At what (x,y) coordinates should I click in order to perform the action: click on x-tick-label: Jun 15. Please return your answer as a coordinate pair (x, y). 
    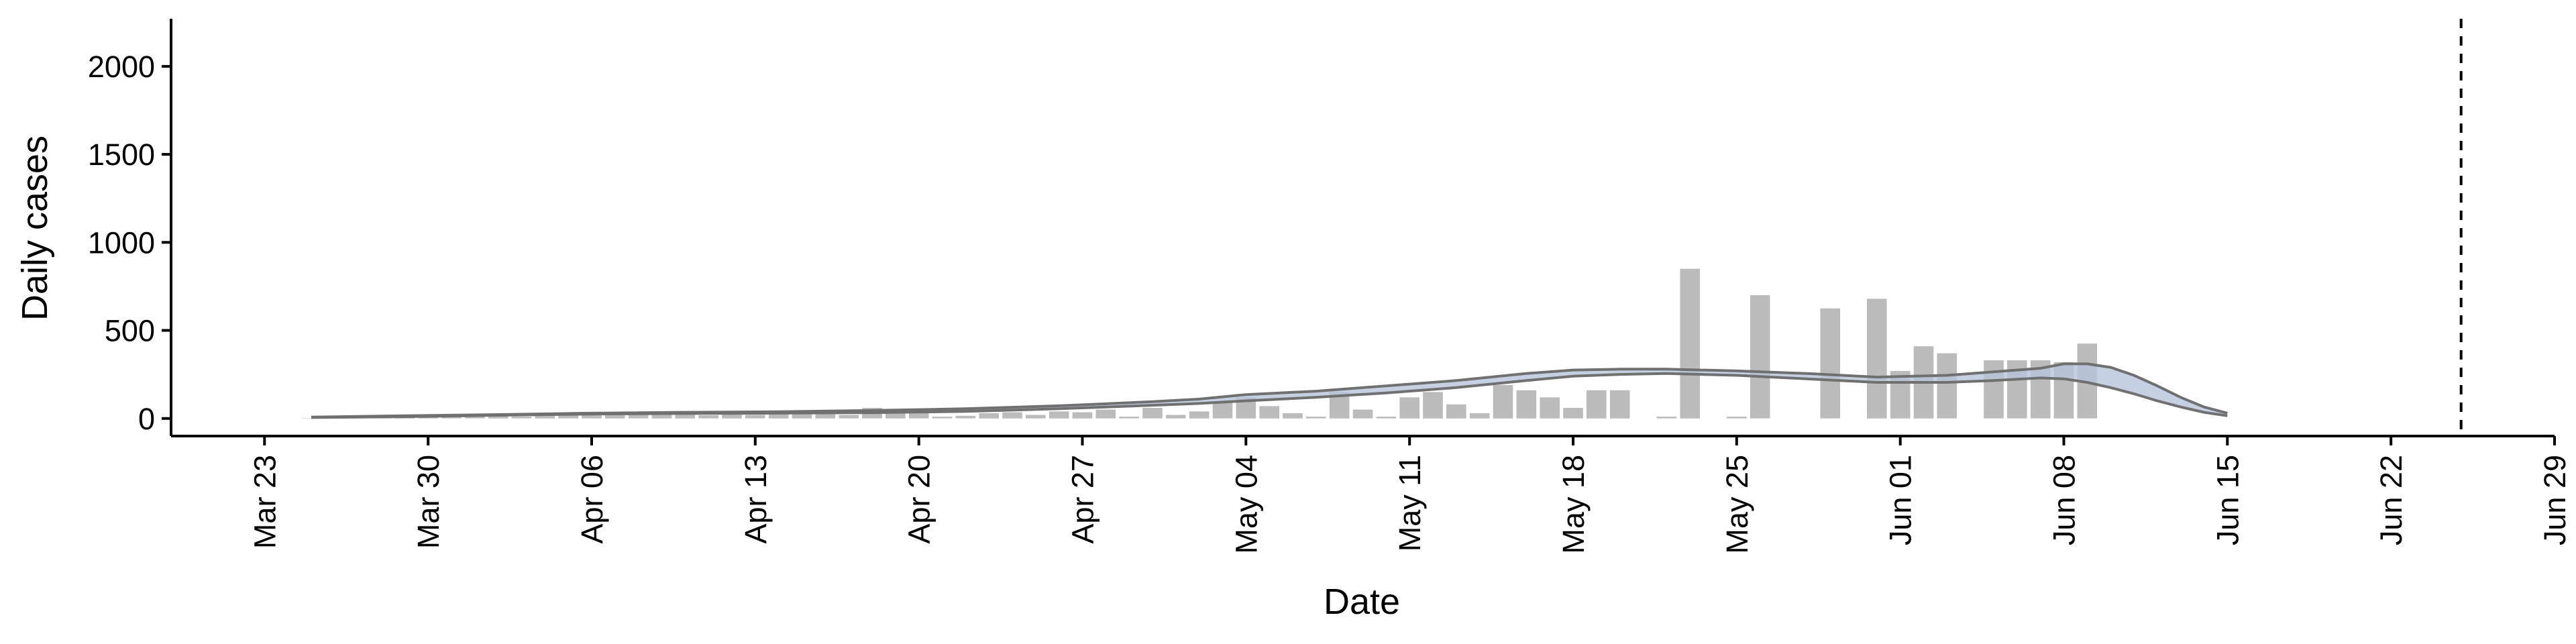
    Looking at the image, I should click on (2227, 500).